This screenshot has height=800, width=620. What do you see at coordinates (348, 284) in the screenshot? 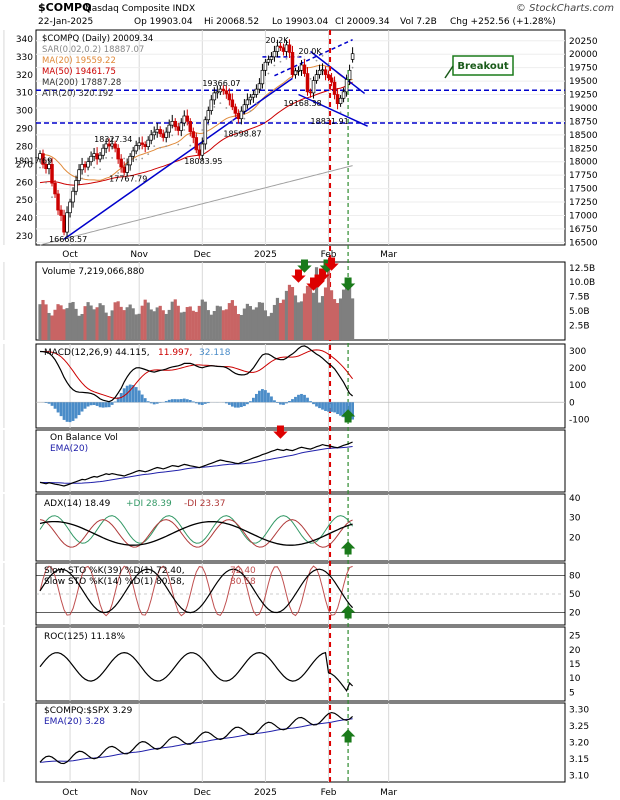
I see `green-down-arrow` at bounding box center [348, 284].